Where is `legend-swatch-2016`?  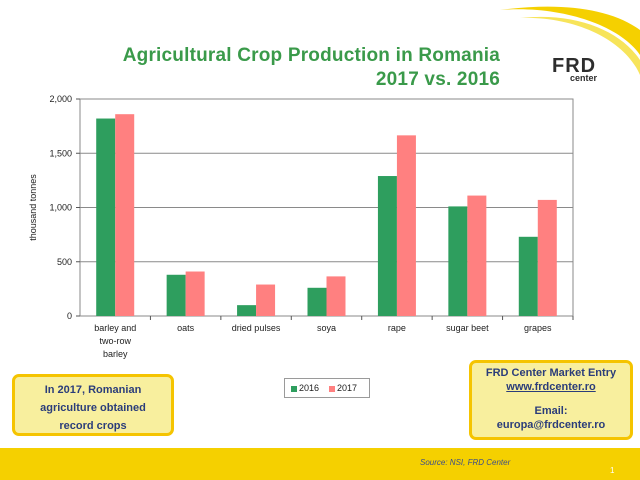
legend-swatch-2016 is located at coordinates (294, 388).